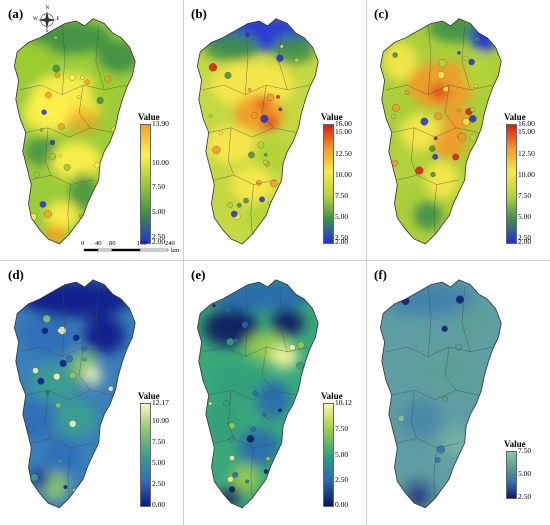  Describe the element at coordinates (47, 31) in the screenshot. I see `compass-letter-s: S` at that location.